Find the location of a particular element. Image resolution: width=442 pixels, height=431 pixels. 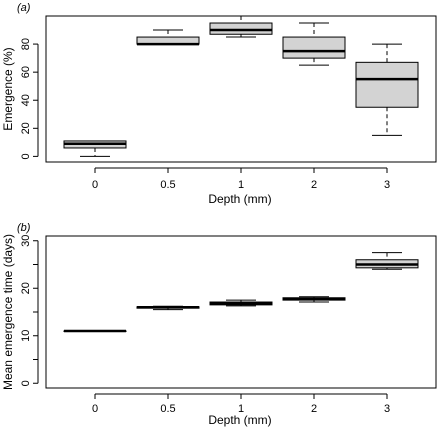

y-tick-label: 40 is located at coordinates (26, 100).